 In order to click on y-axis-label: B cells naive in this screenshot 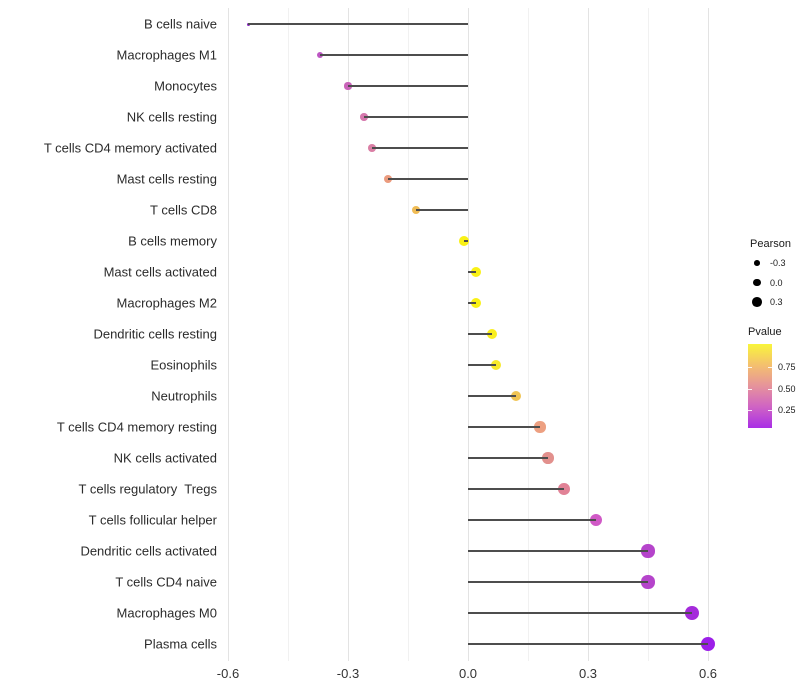, I will do `click(180, 24)`.